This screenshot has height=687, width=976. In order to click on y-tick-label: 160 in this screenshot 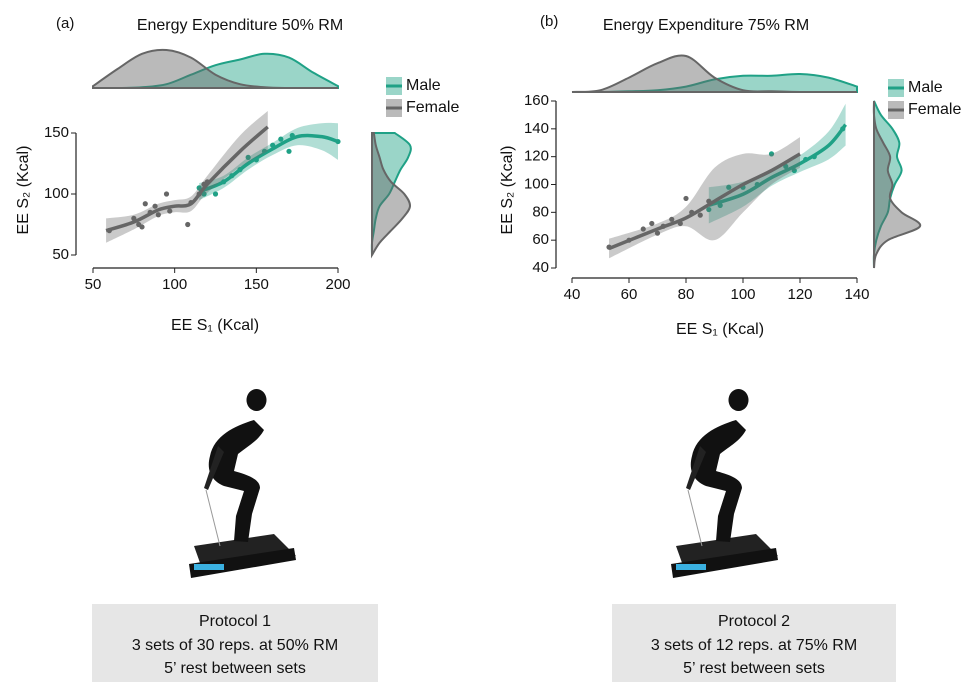, I will do `click(536, 100)`.